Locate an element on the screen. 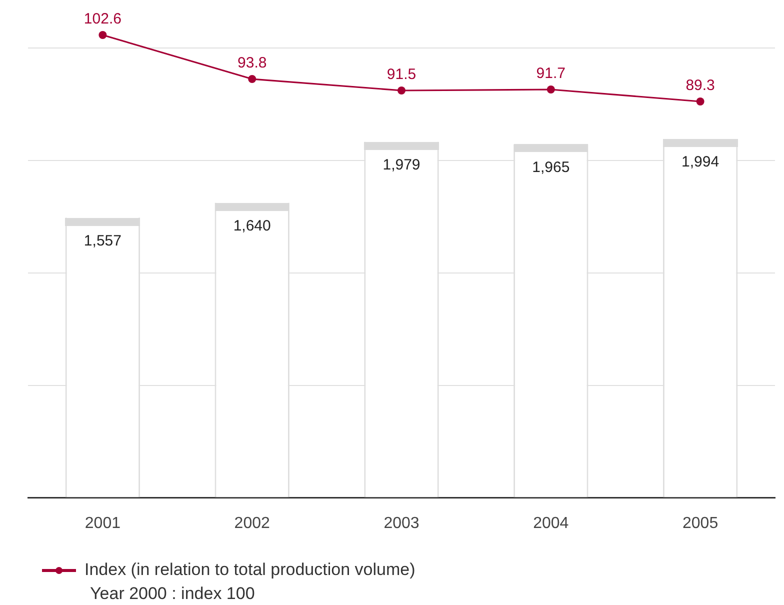 This screenshot has height=605, width=784. x-tick-label: 2002 is located at coordinates (252, 523).